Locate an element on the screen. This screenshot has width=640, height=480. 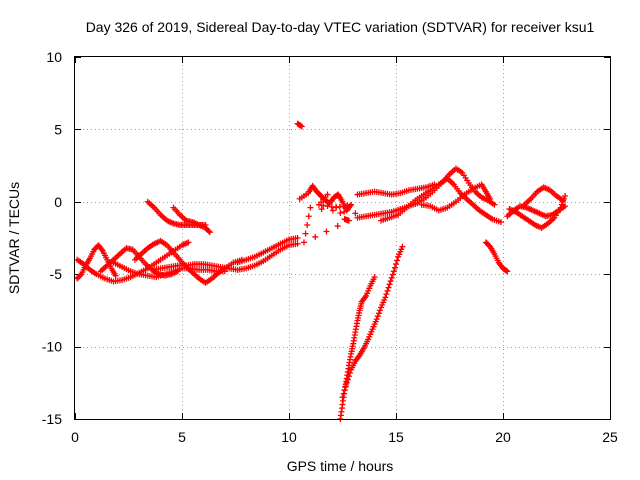
y-tick-label: 10 is located at coordinates (54, 57).